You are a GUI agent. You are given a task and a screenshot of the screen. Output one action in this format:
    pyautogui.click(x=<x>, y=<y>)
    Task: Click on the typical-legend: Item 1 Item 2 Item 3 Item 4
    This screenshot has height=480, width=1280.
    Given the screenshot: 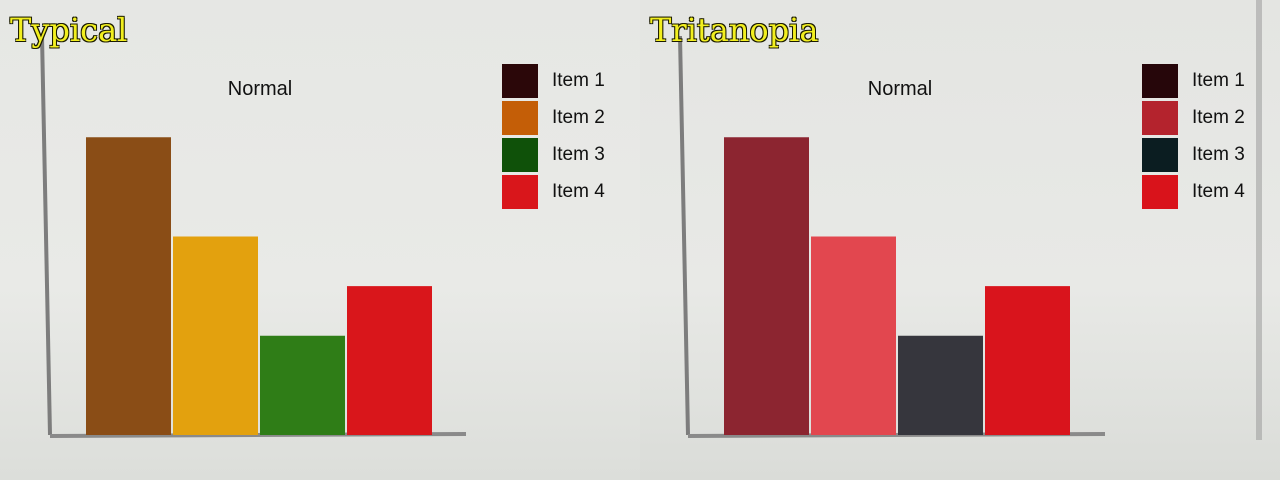 What is the action you would take?
    pyautogui.click(x=553, y=136)
    